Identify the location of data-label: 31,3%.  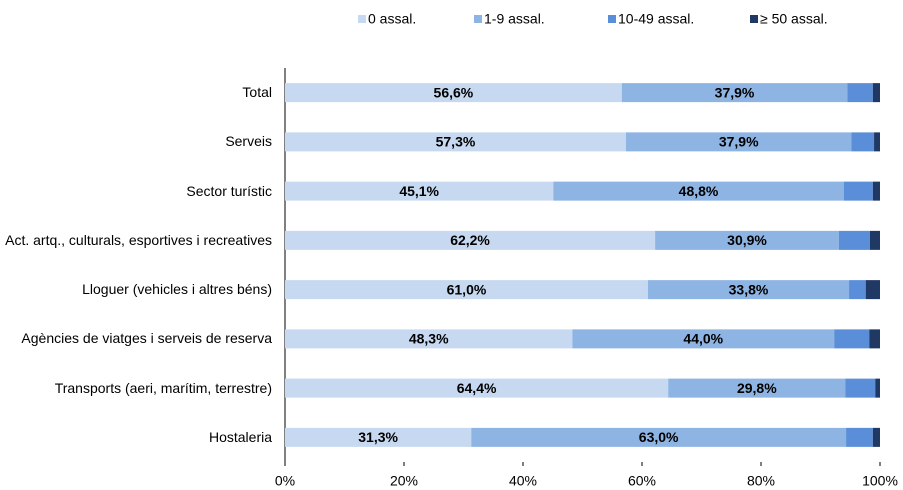
(378, 437).